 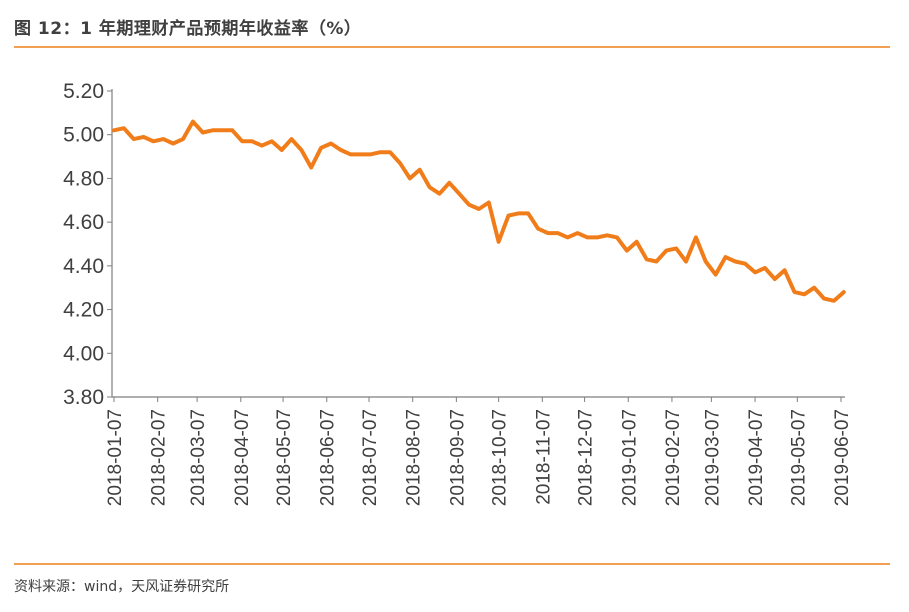 I want to click on x-tick-label: 2018-03-07, so click(x=198, y=457).